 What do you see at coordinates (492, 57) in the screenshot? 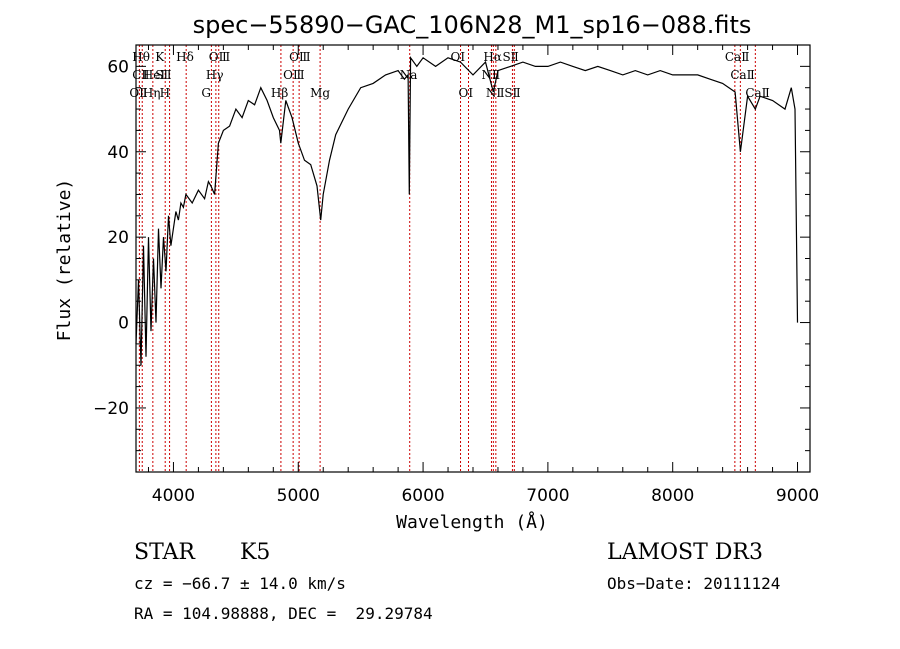
I see `line-label-16-0: Hα` at bounding box center [492, 57].